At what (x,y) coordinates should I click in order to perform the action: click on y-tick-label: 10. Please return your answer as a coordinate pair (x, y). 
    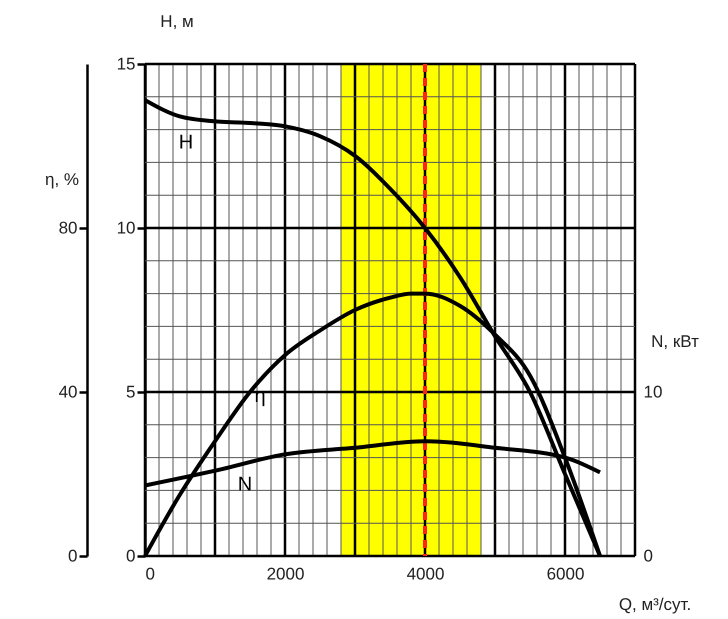
    Looking at the image, I should click on (126, 228).